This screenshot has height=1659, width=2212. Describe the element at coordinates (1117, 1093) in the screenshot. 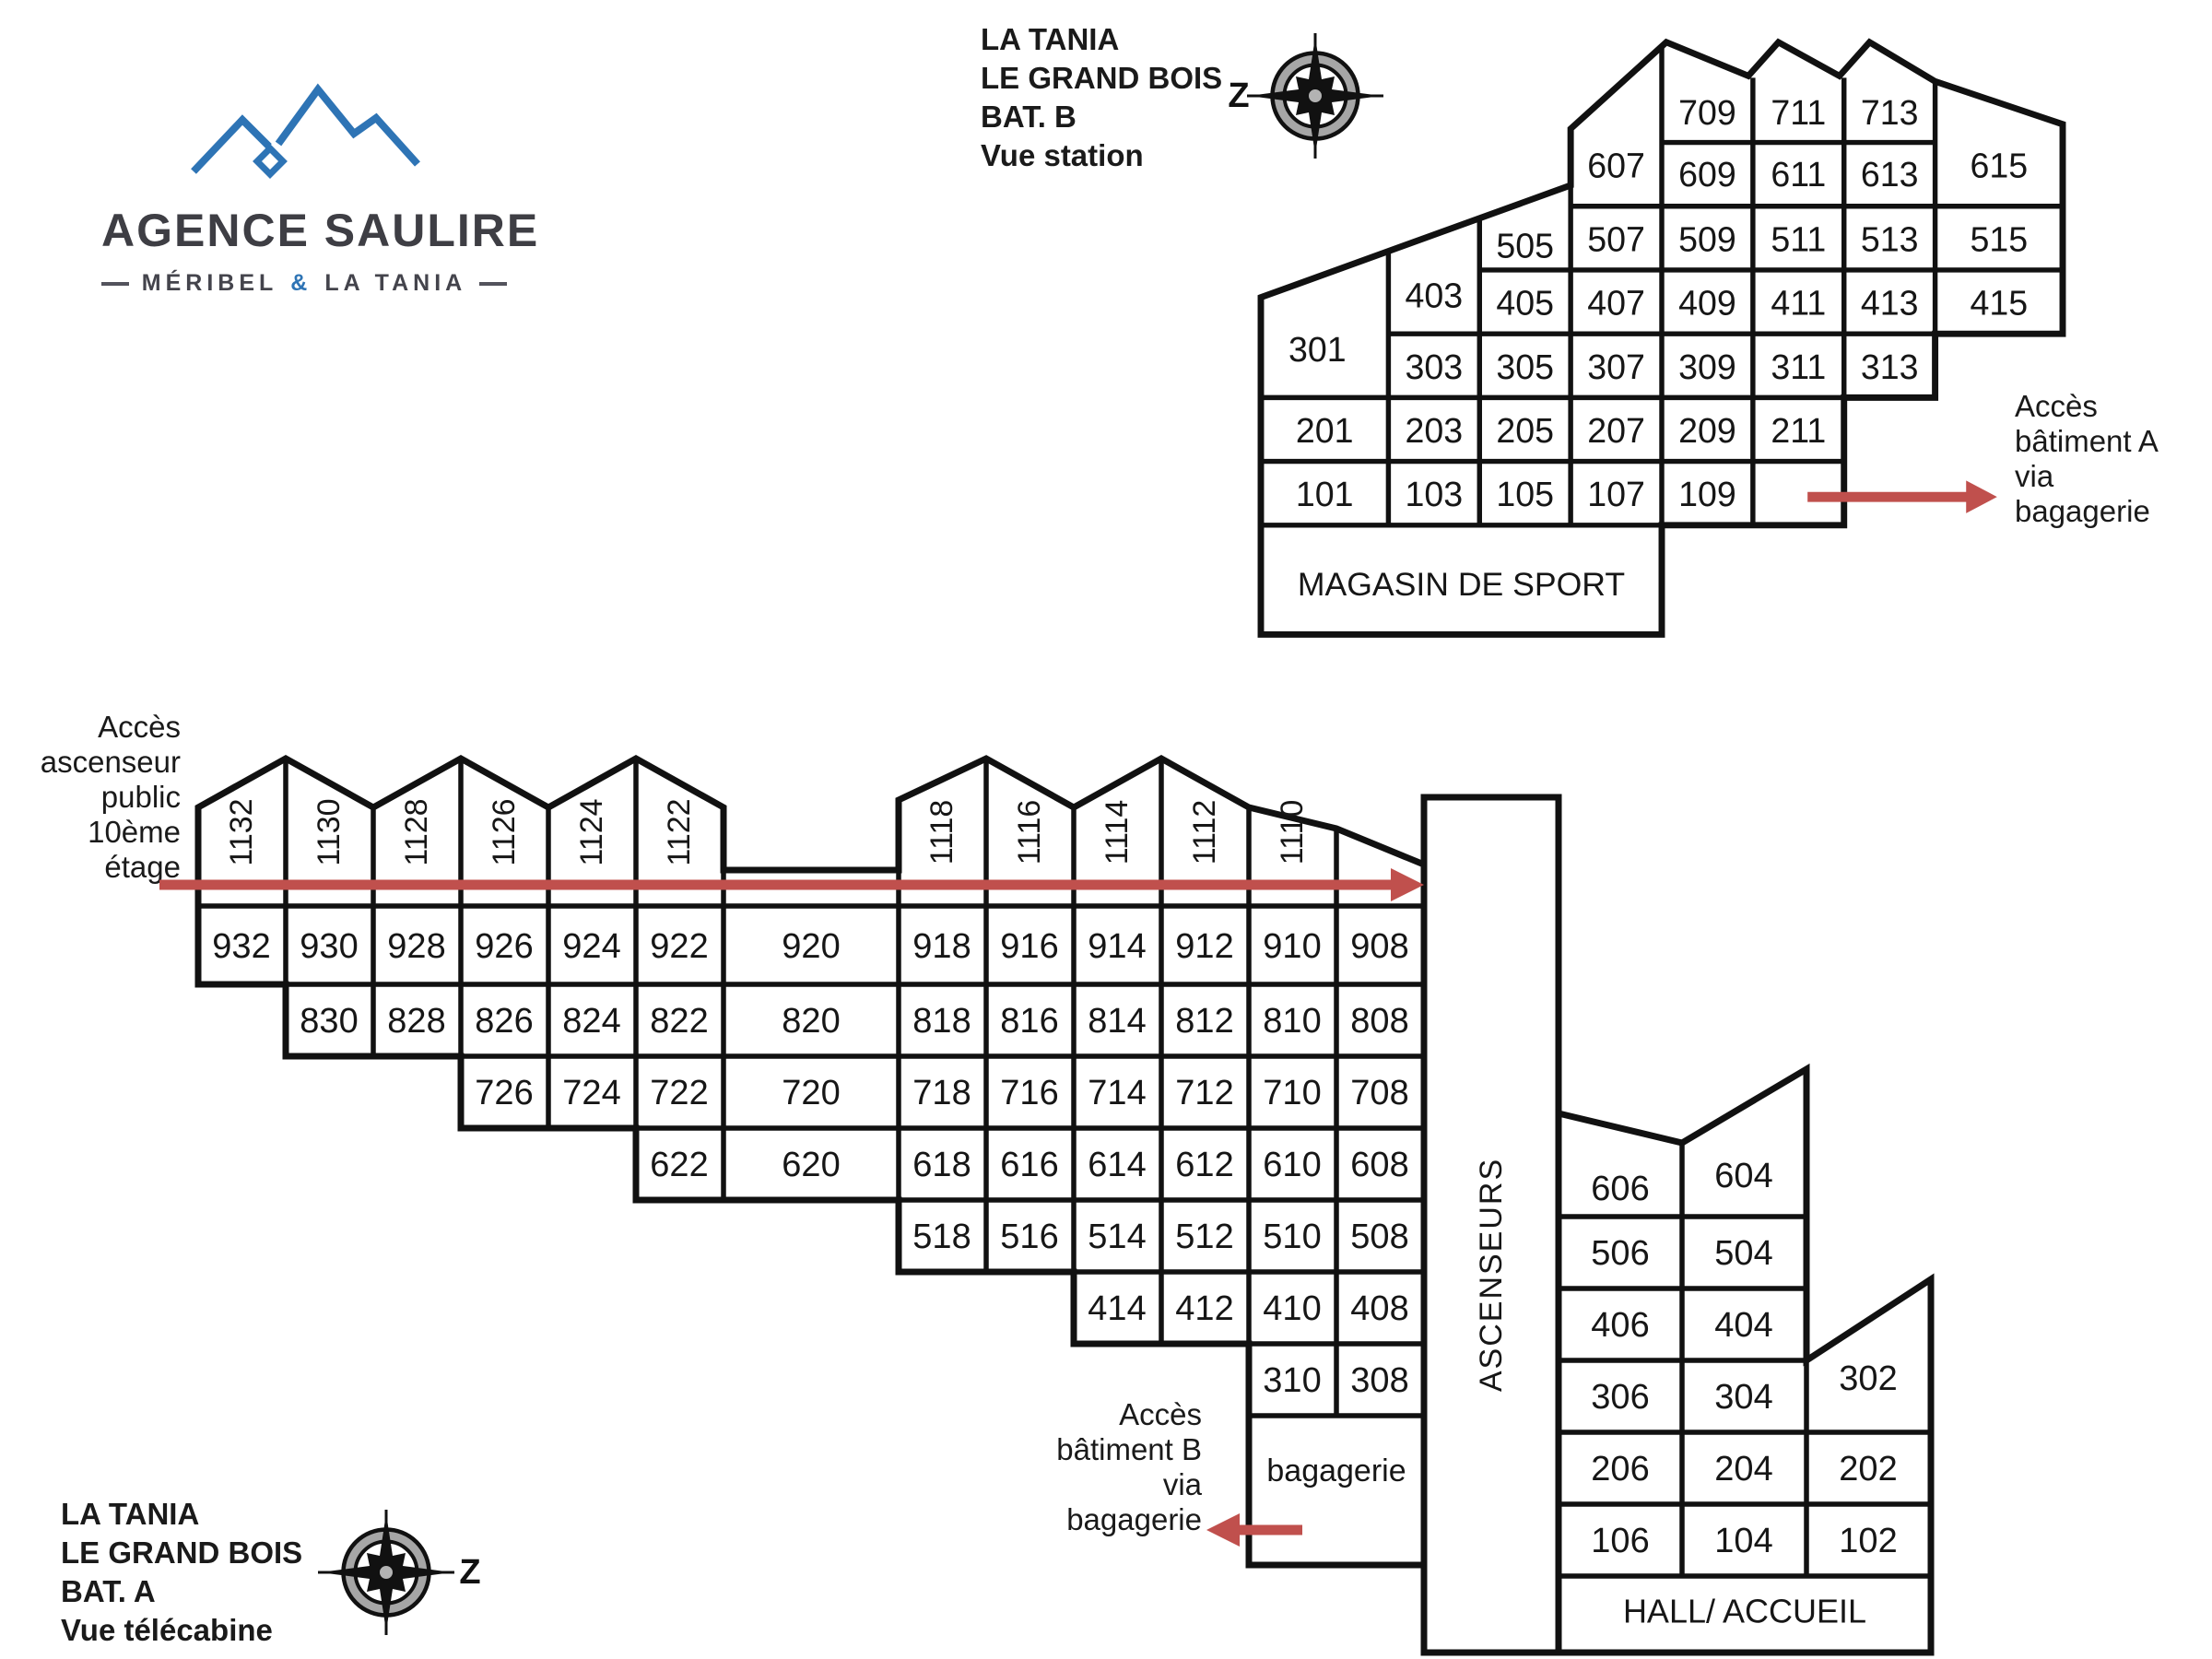

I see `room-label-714: 714` at that location.